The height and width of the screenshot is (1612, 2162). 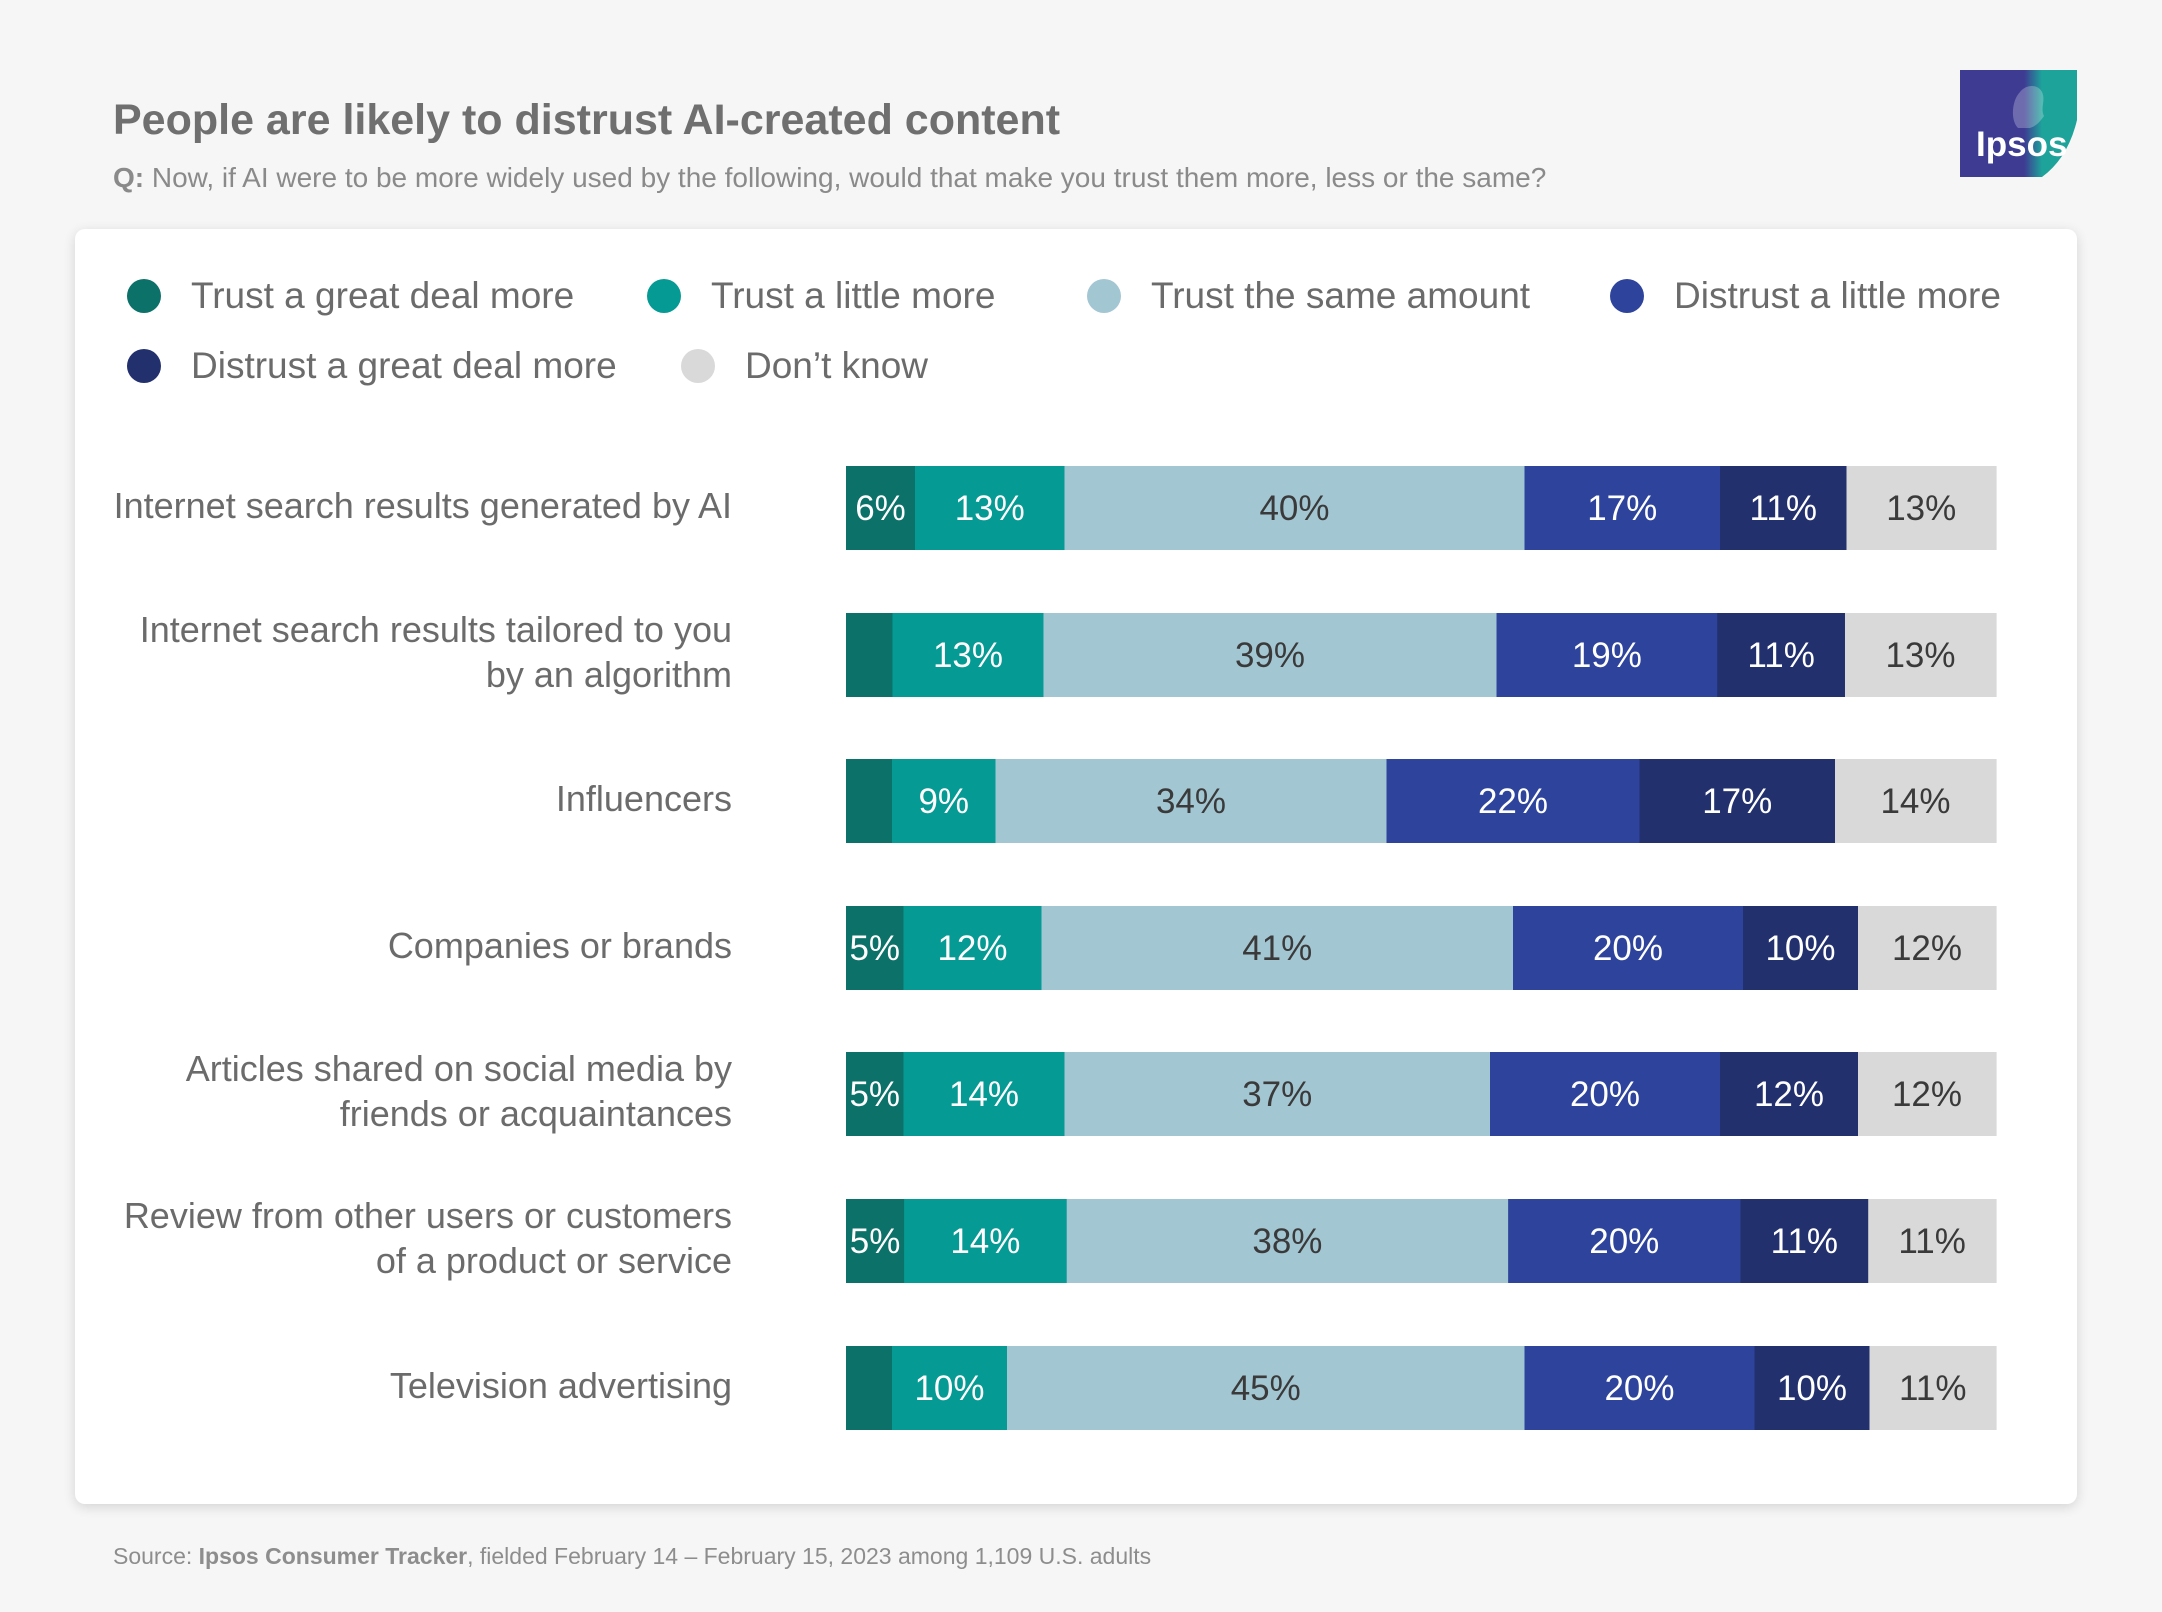 I want to click on category-label: Companies or brands, so click(x=560, y=945).